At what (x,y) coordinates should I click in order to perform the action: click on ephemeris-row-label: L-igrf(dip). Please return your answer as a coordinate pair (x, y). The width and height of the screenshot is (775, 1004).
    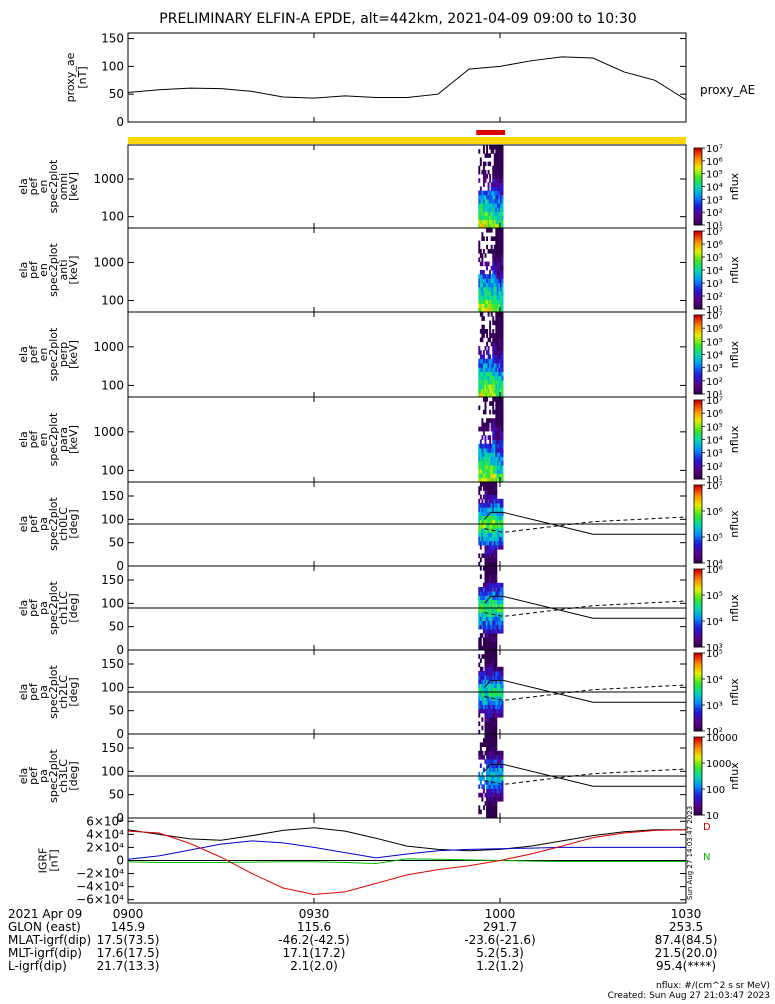
    Looking at the image, I should click on (37, 966).